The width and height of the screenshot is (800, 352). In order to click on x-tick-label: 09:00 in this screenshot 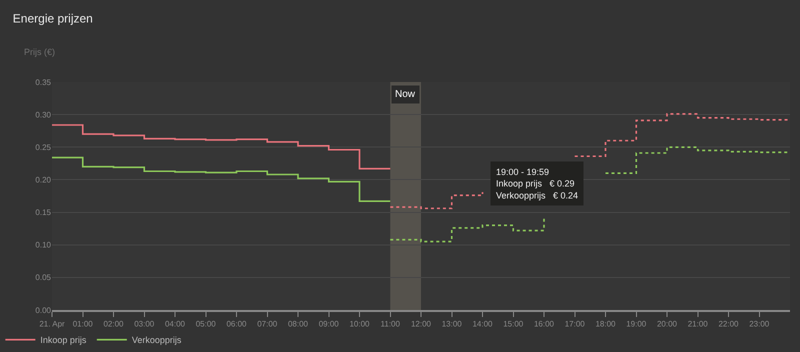, I will do `click(329, 324)`.